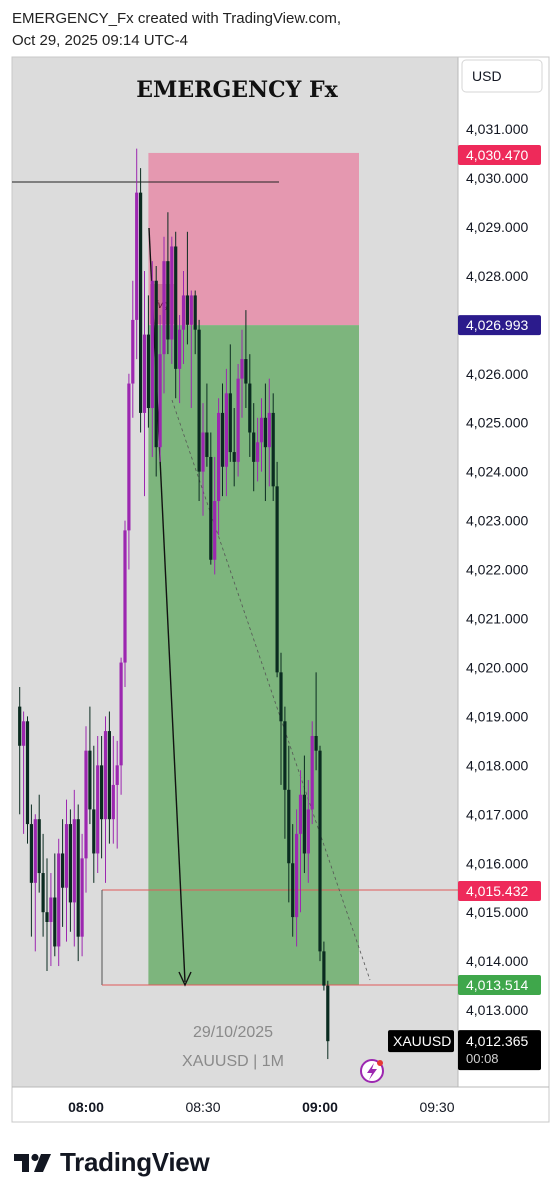 The height and width of the screenshot is (1200, 559). I want to click on time-axis, so click(280, 1104).